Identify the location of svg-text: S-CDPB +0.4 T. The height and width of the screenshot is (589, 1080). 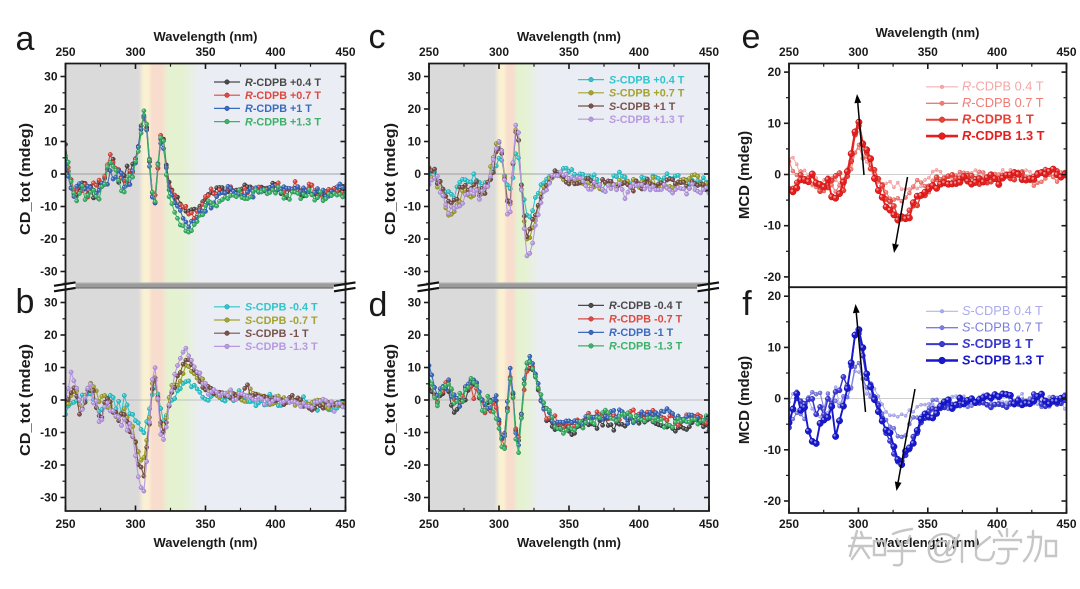
(647, 80).